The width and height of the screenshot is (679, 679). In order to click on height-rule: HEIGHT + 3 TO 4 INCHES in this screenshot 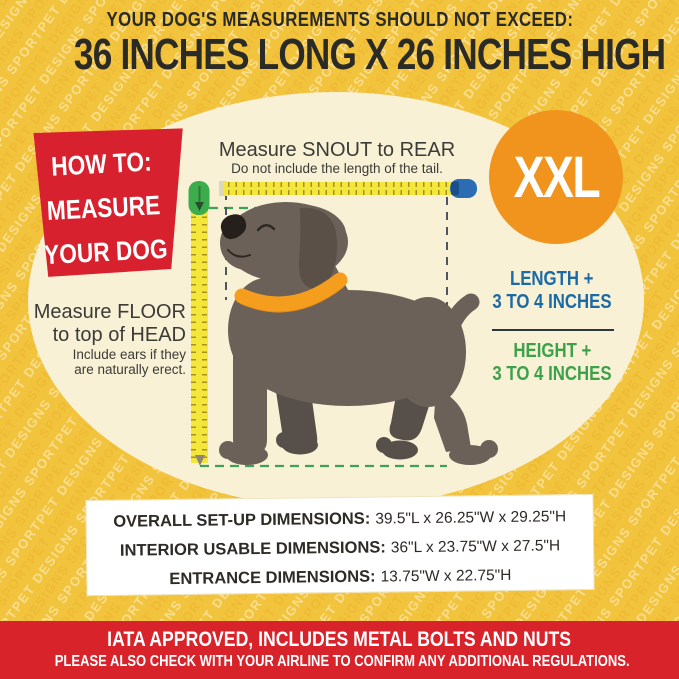, I will do `click(552, 363)`.